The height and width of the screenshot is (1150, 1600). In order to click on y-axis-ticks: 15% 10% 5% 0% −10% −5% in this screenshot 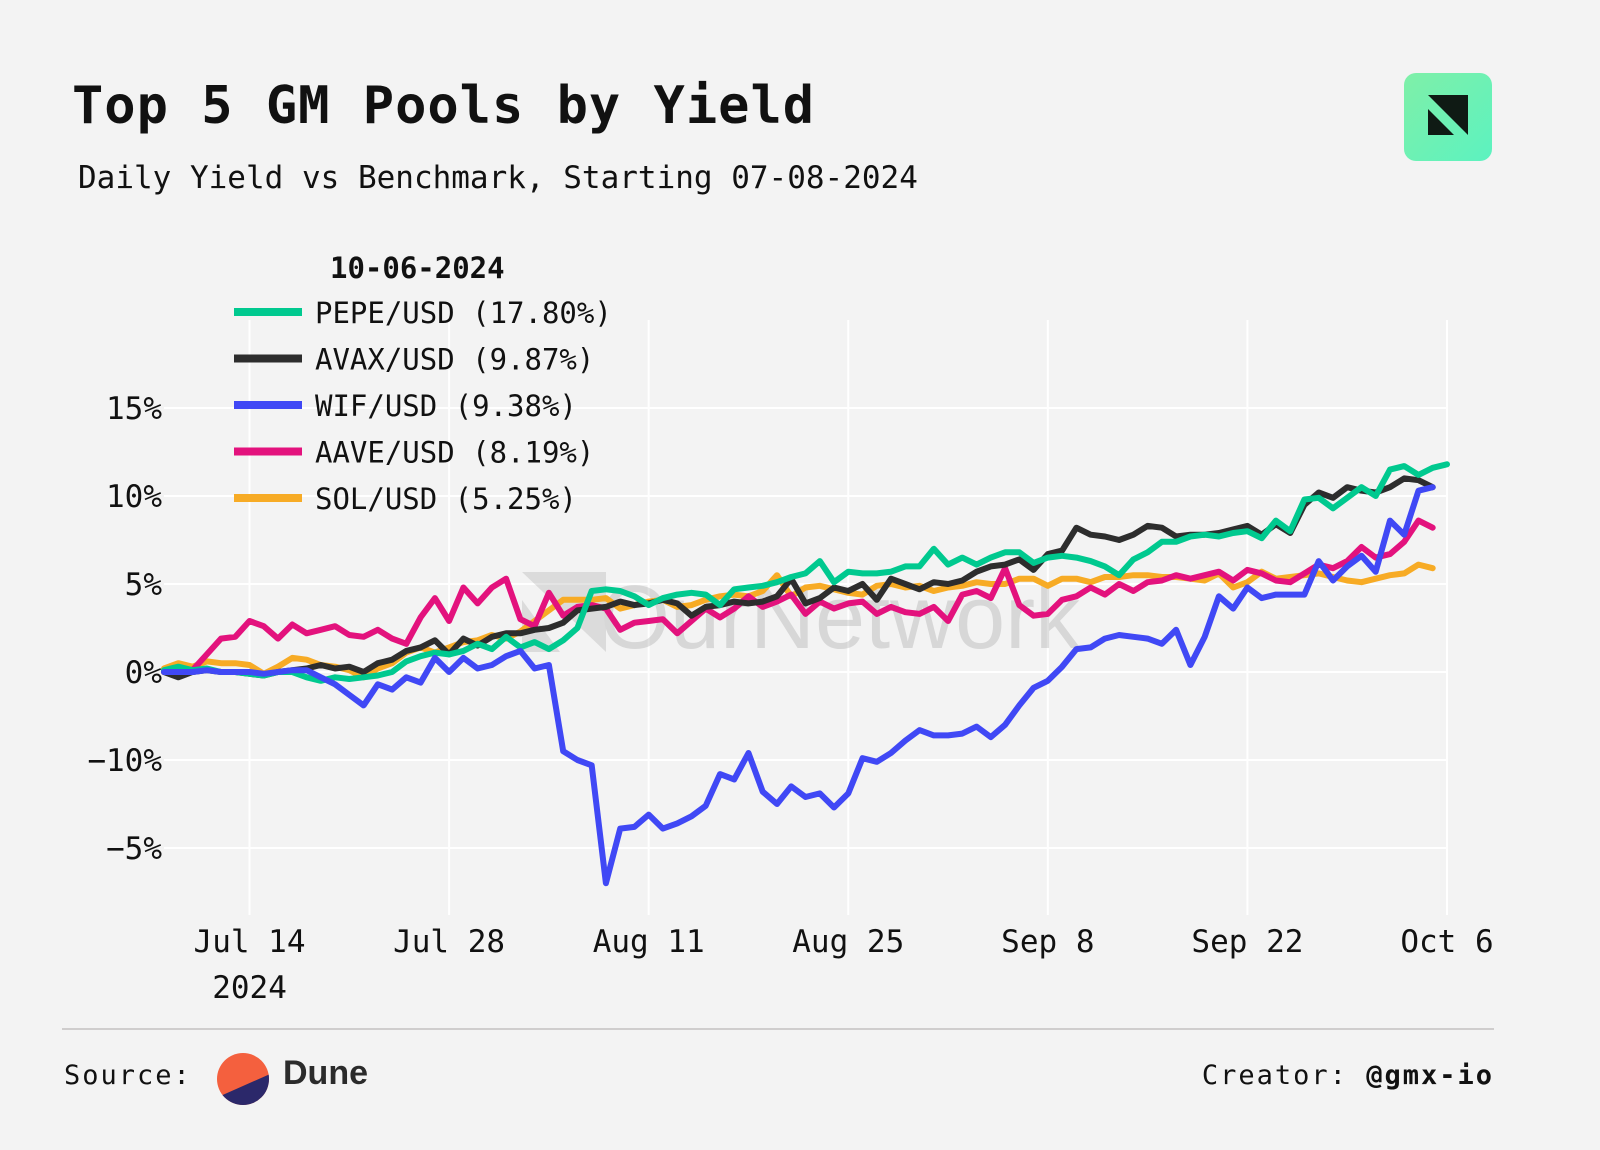, I will do `click(124, 629)`.